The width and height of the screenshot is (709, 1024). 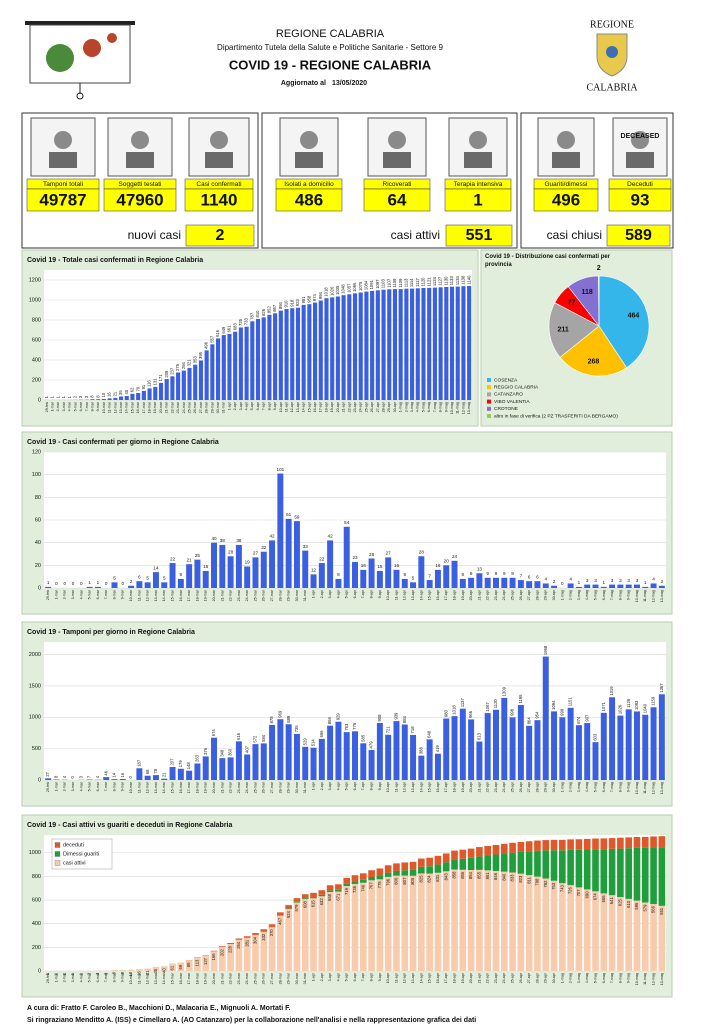 I want to click on x-tick-label: 9-mag, so click(x=629, y=978).